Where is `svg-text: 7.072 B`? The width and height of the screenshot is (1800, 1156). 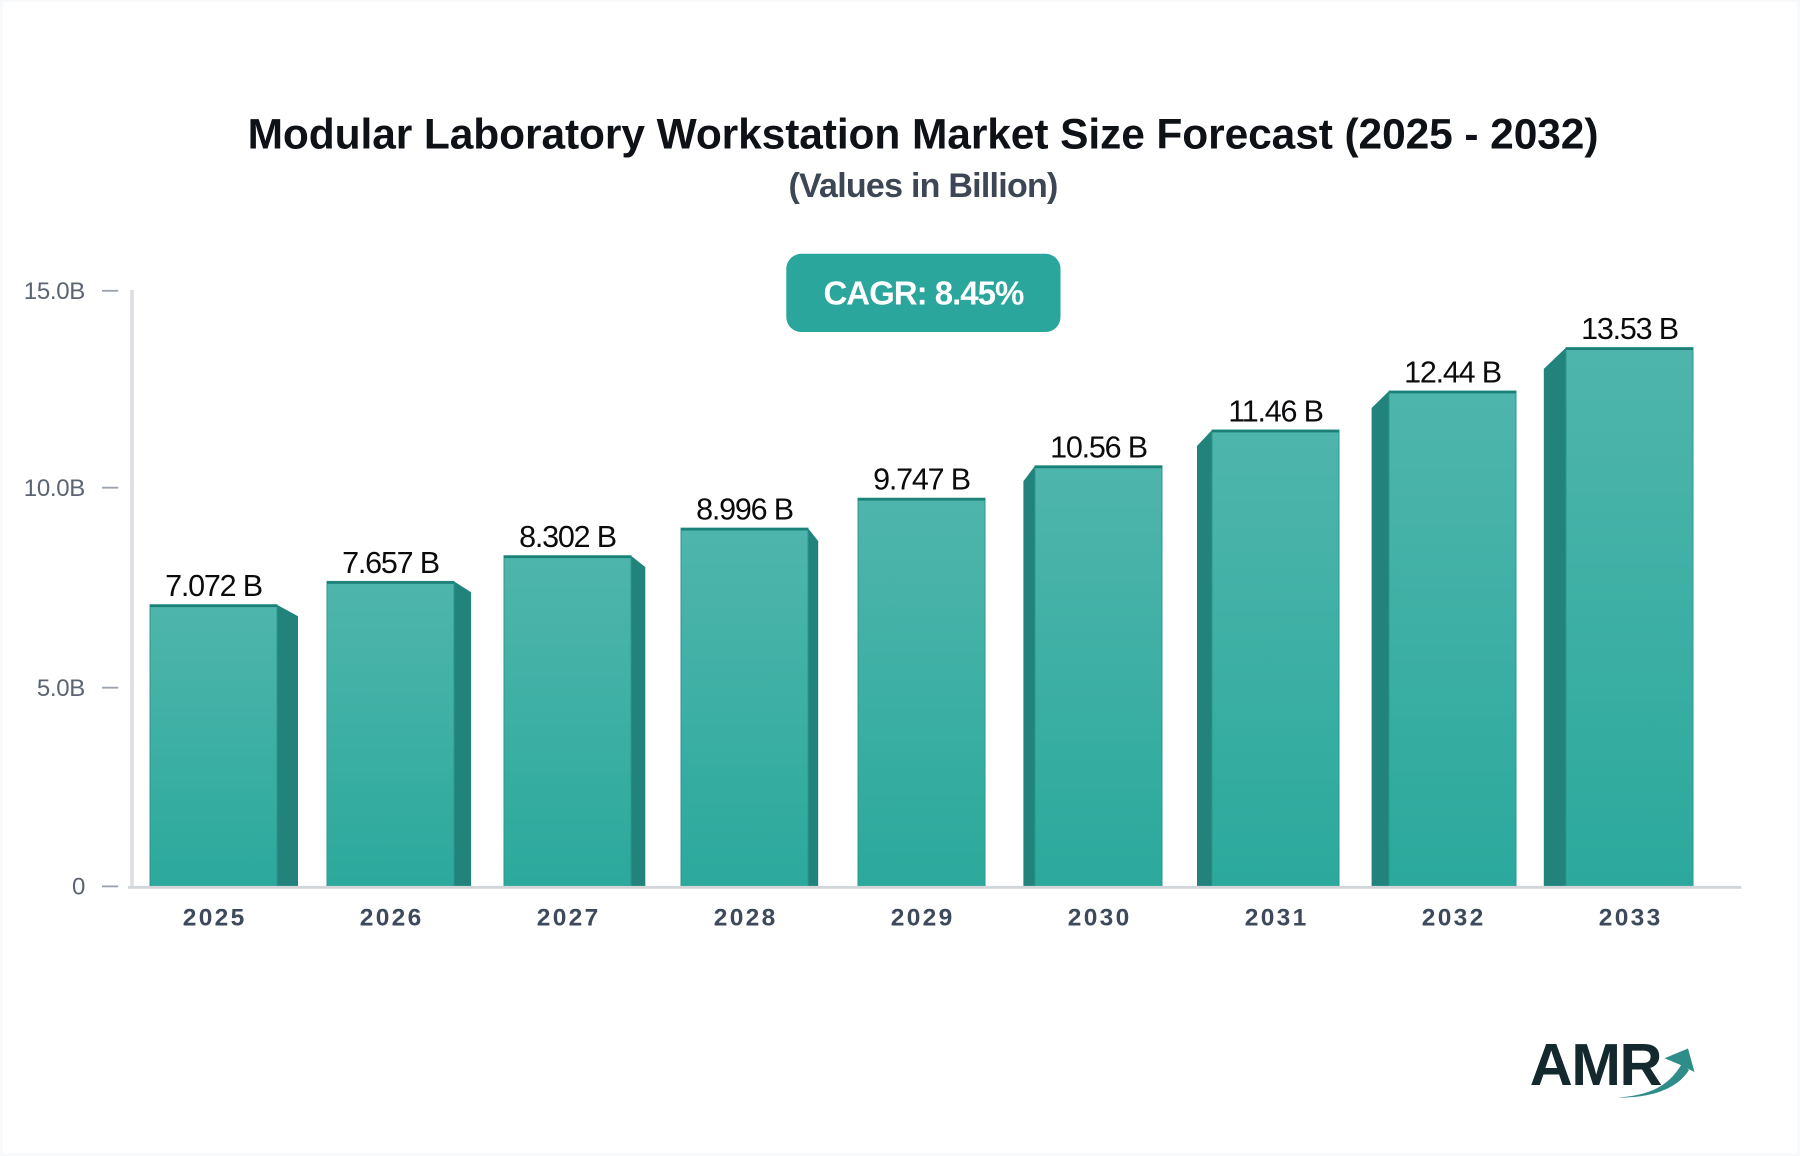 svg-text: 7.072 B is located at coordinates (213, 586).